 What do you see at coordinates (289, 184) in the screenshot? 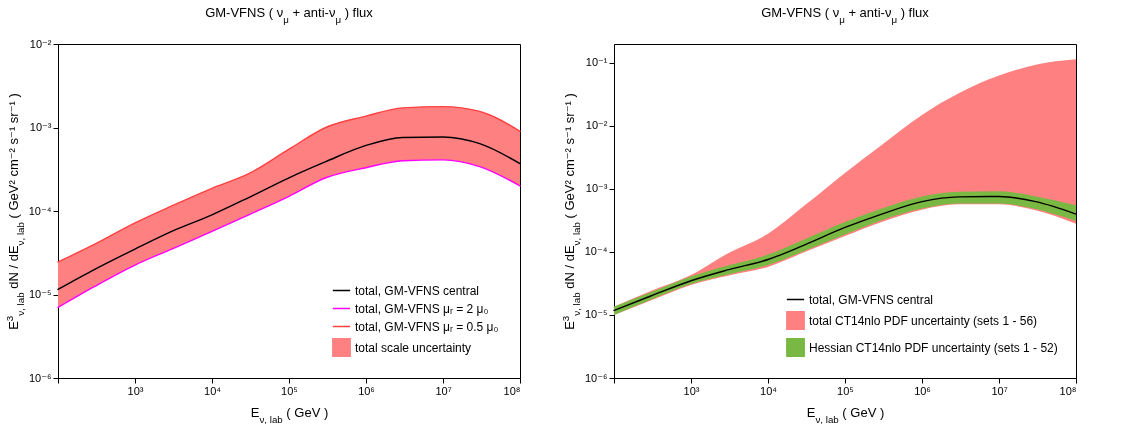
I see `line-series` at bounding box center [289, 184].